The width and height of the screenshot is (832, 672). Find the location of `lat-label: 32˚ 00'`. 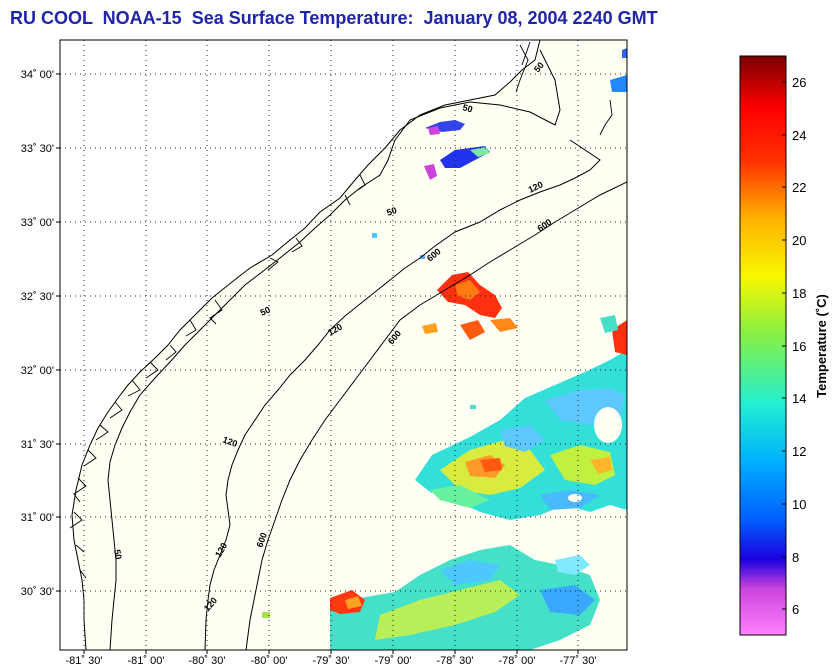

lat-label: 32˚ 00' is located at coordinates (37, 371).